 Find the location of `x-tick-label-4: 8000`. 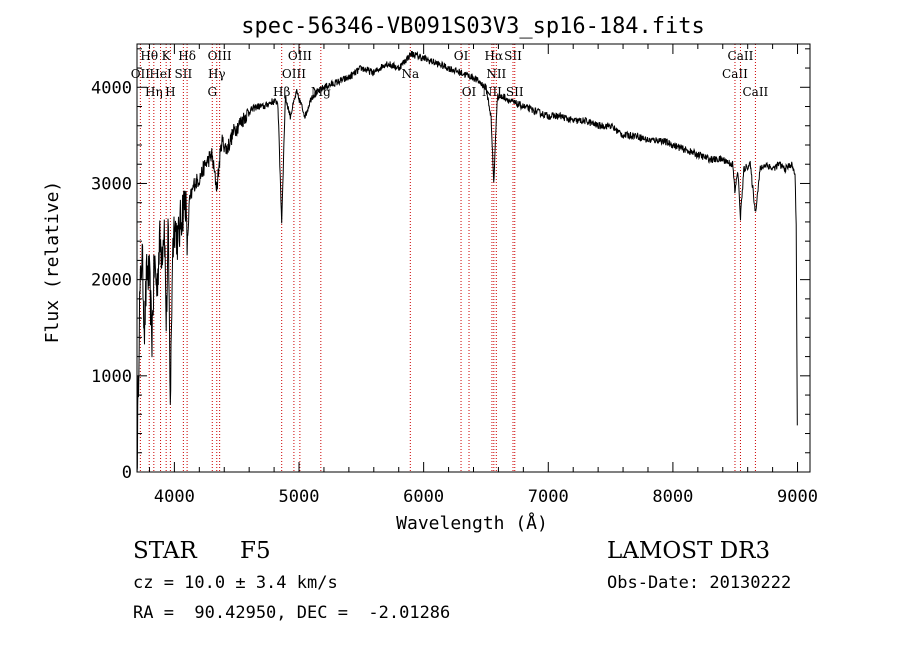

x-tick-label-4: 8000 is located at coordinates (672, 497).